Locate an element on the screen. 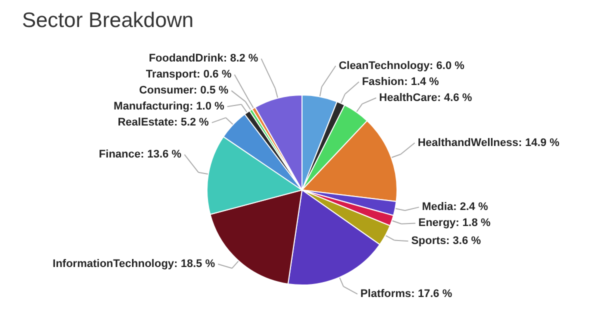  slice-label: Consumer: 0.5 % is located at coordinates (184, 90).